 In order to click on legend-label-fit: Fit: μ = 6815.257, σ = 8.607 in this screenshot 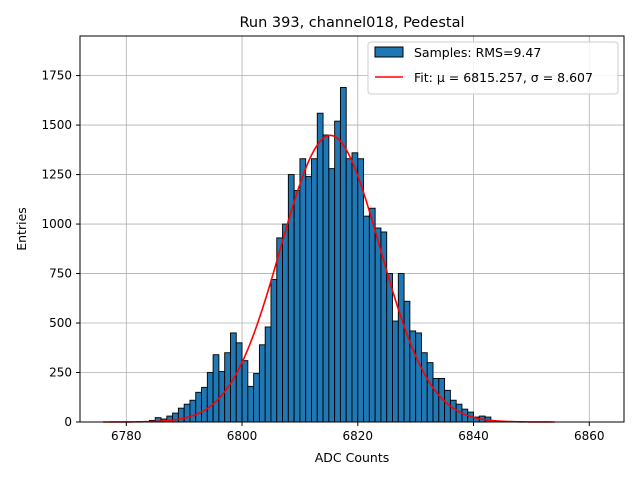, I will do `click(503, 77)`.